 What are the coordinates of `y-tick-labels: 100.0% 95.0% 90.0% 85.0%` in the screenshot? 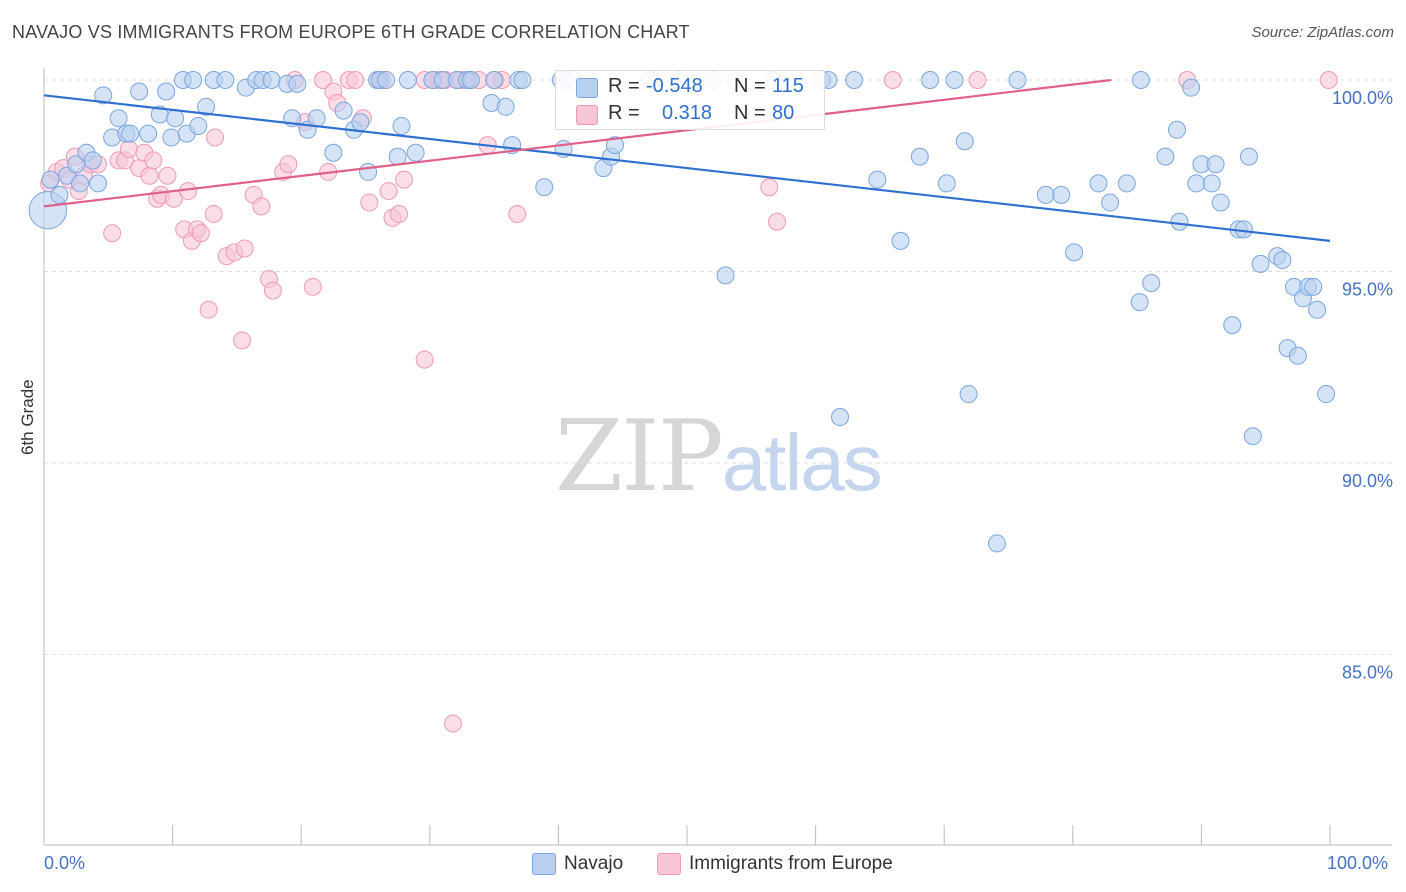 It's located at (1362, 385).